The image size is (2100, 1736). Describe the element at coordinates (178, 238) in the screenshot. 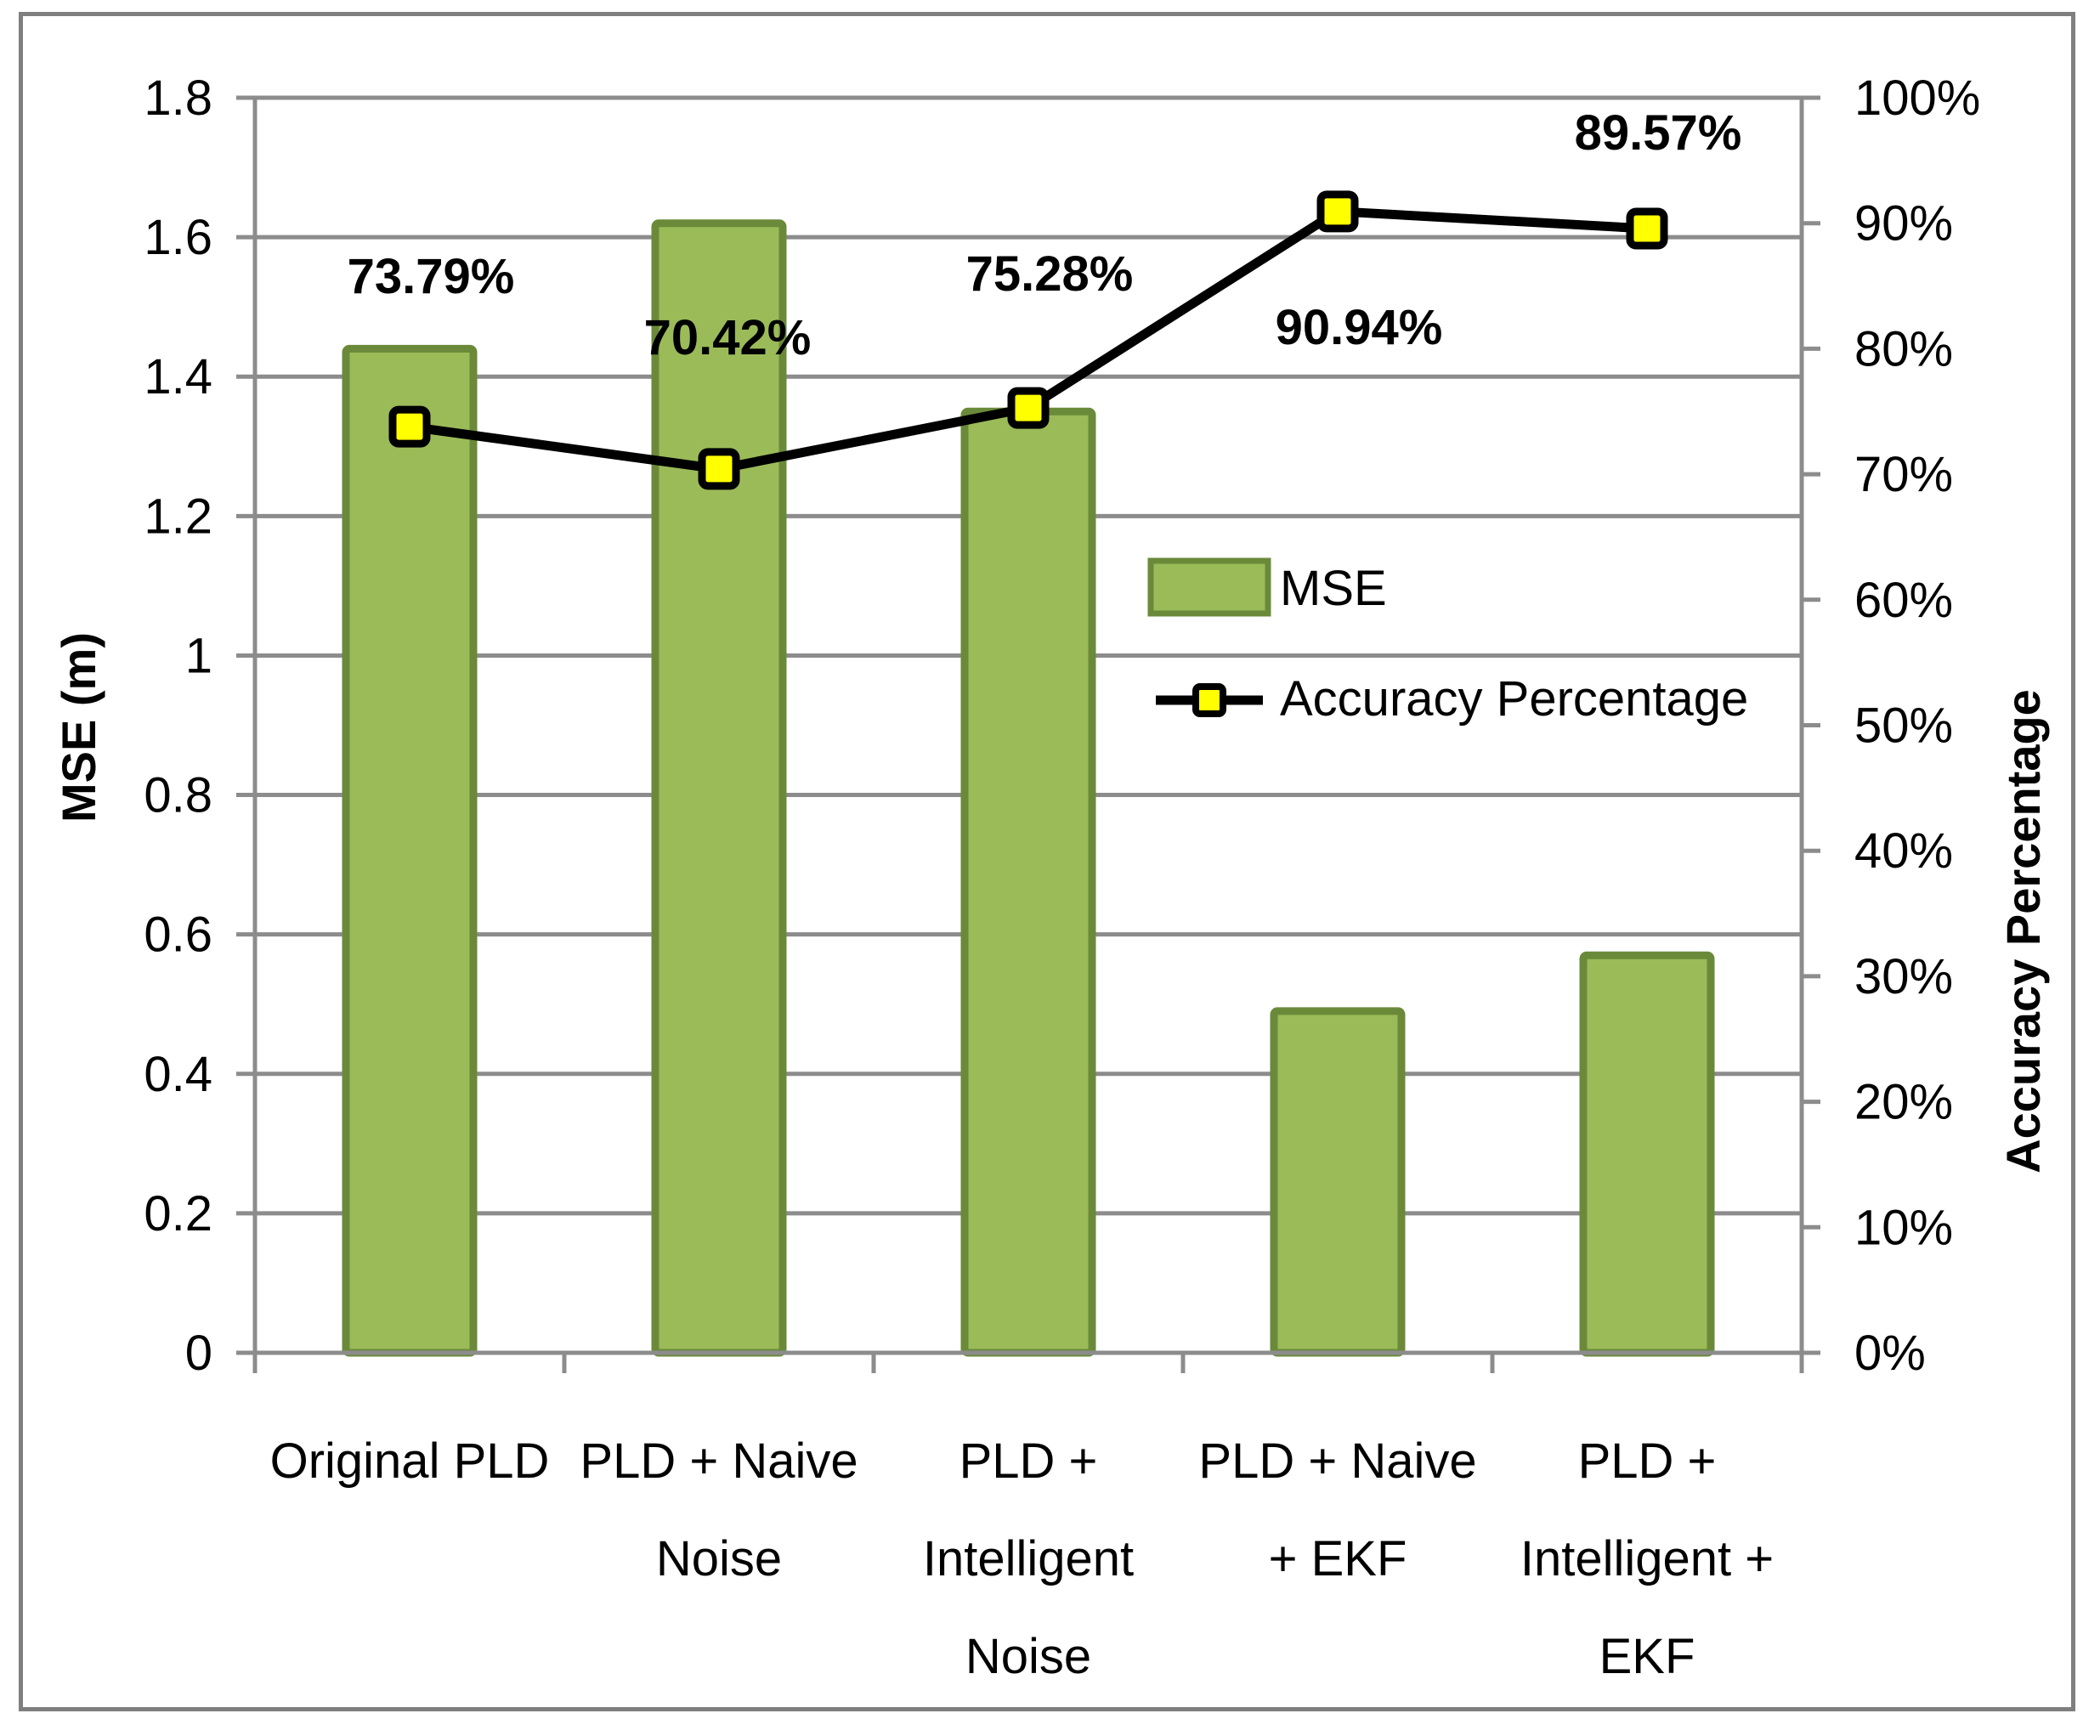

I see `left-axis-tick-label: 1.6` at that location.